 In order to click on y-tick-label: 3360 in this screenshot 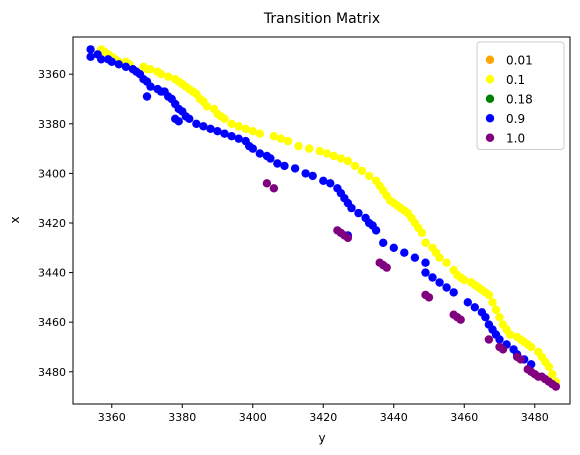, I will do `click(52, 74)`.